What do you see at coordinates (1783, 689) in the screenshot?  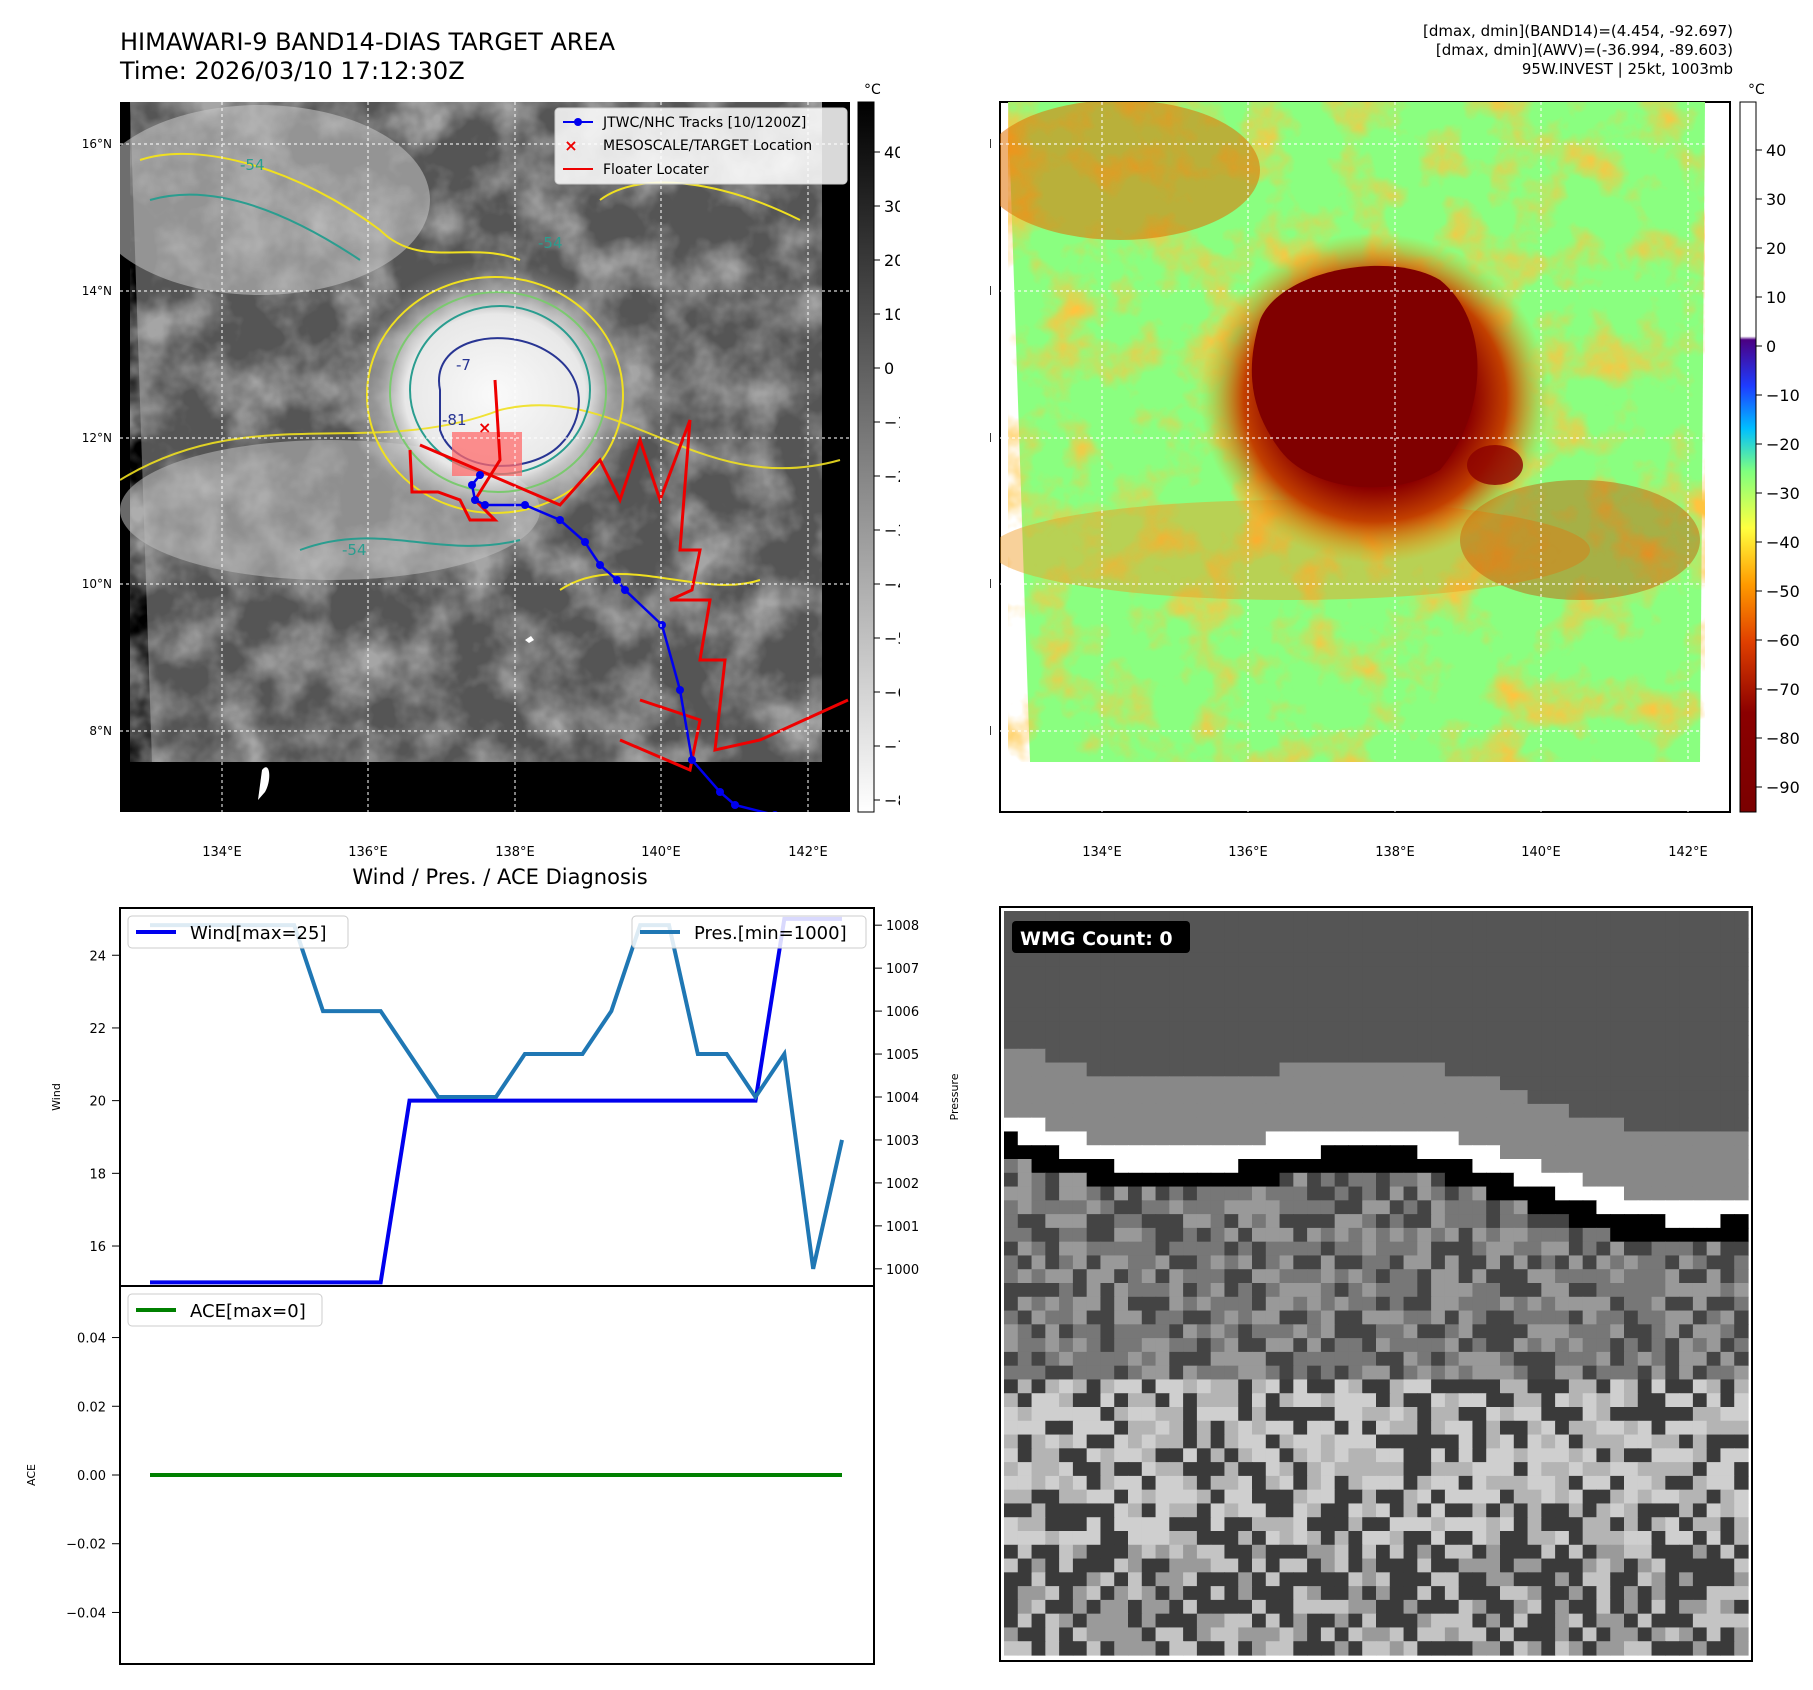 I see `colorbar-tick-label: −70` at bounding box center [1783, 689].